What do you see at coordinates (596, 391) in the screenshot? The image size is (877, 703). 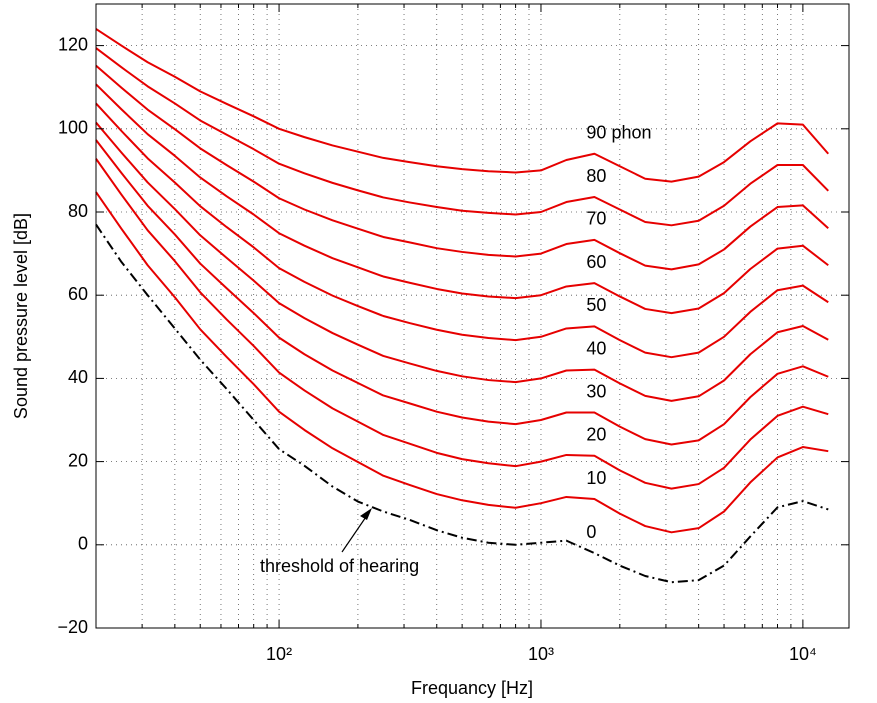 I see `series-label: 30` at bounding box center [596, 391].